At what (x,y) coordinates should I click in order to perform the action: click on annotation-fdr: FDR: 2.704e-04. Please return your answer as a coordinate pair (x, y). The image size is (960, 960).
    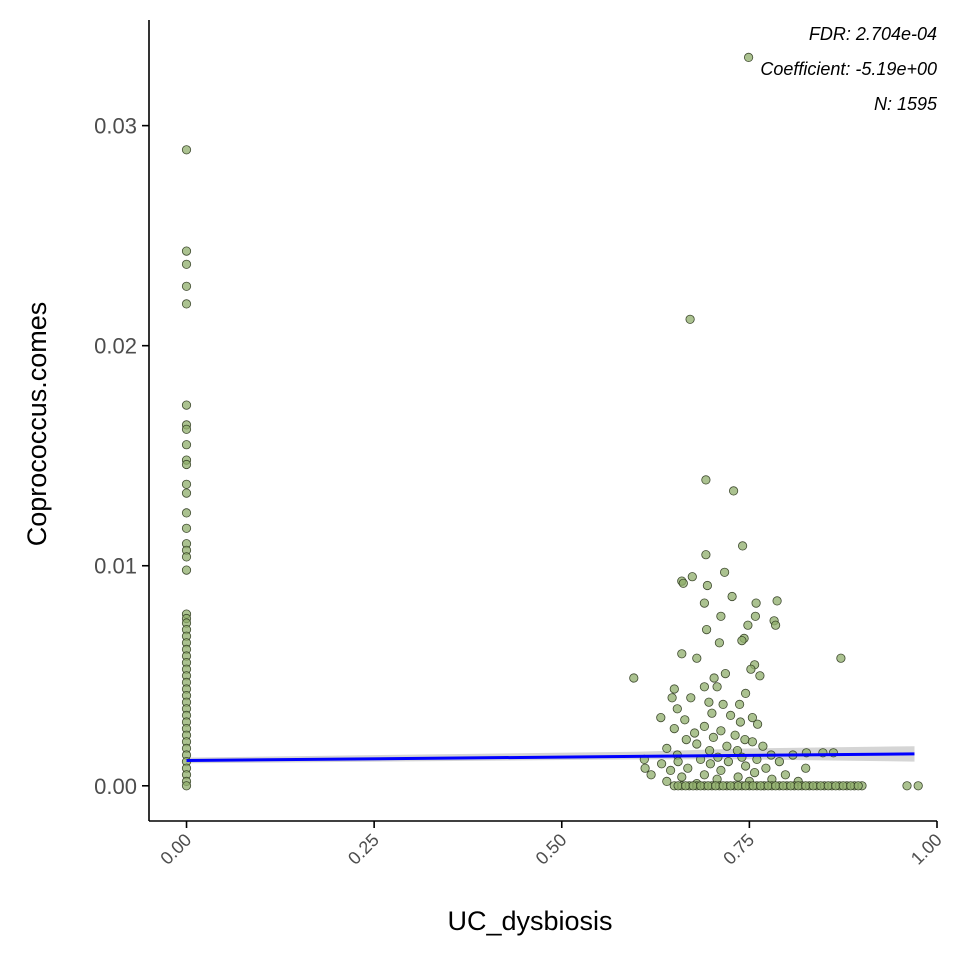
    Looking at the image, I should click on (873, 34).